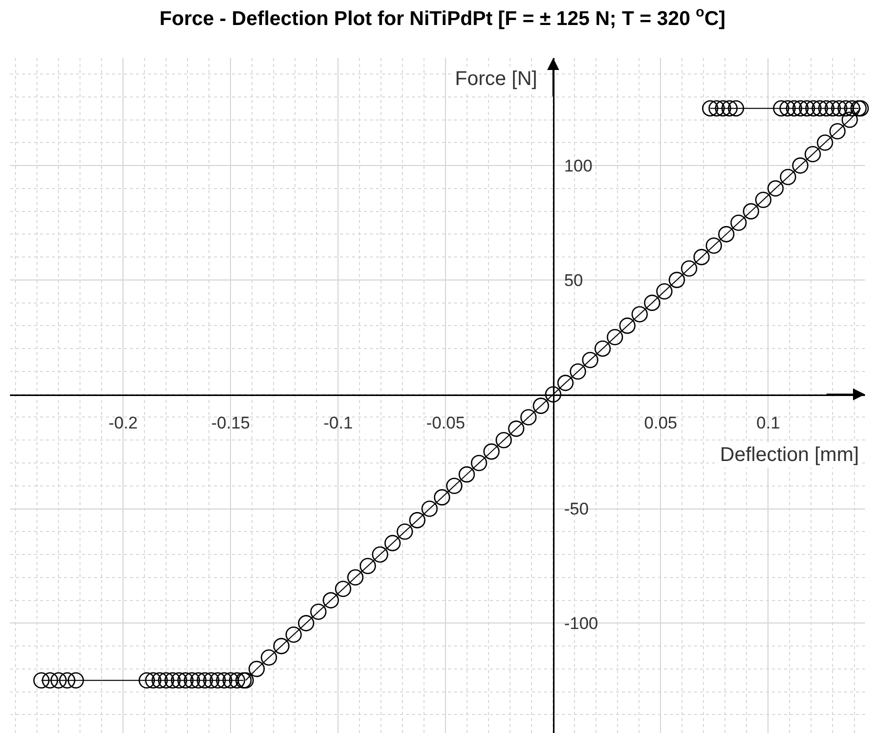 This screenshot has height=733, width=885. Describe the element at coordinates (496, 79) in the screenshot. I see `y-axis-title: Force [N]` at that location.